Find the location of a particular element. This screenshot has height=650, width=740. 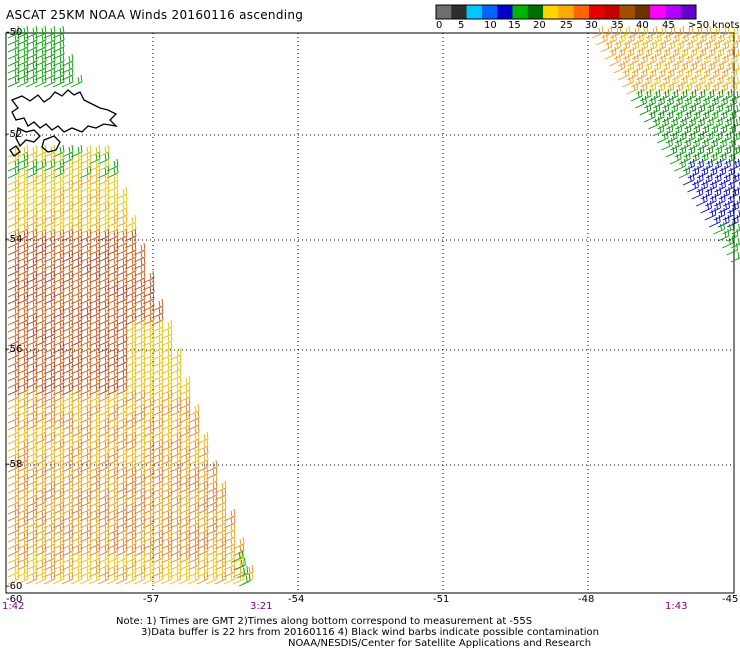

legend-label: 40 is located at coordinates (642, 25).